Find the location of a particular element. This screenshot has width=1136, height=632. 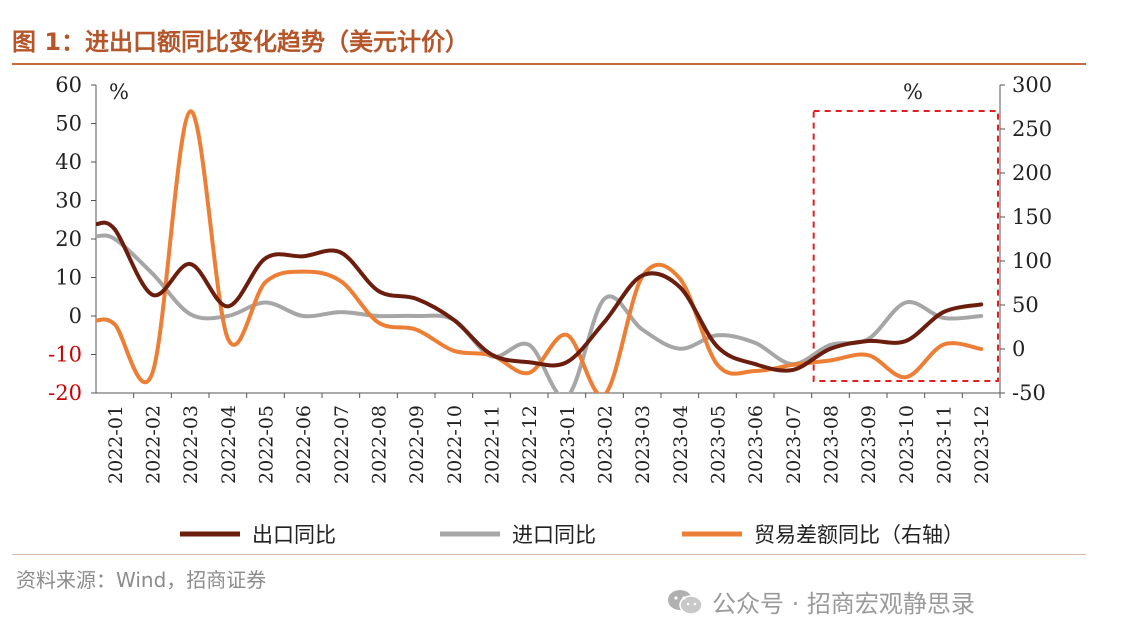

figure-title: 图 1：进出口额同比变化趋势（美元计价） is located at coordinates (241, 42).